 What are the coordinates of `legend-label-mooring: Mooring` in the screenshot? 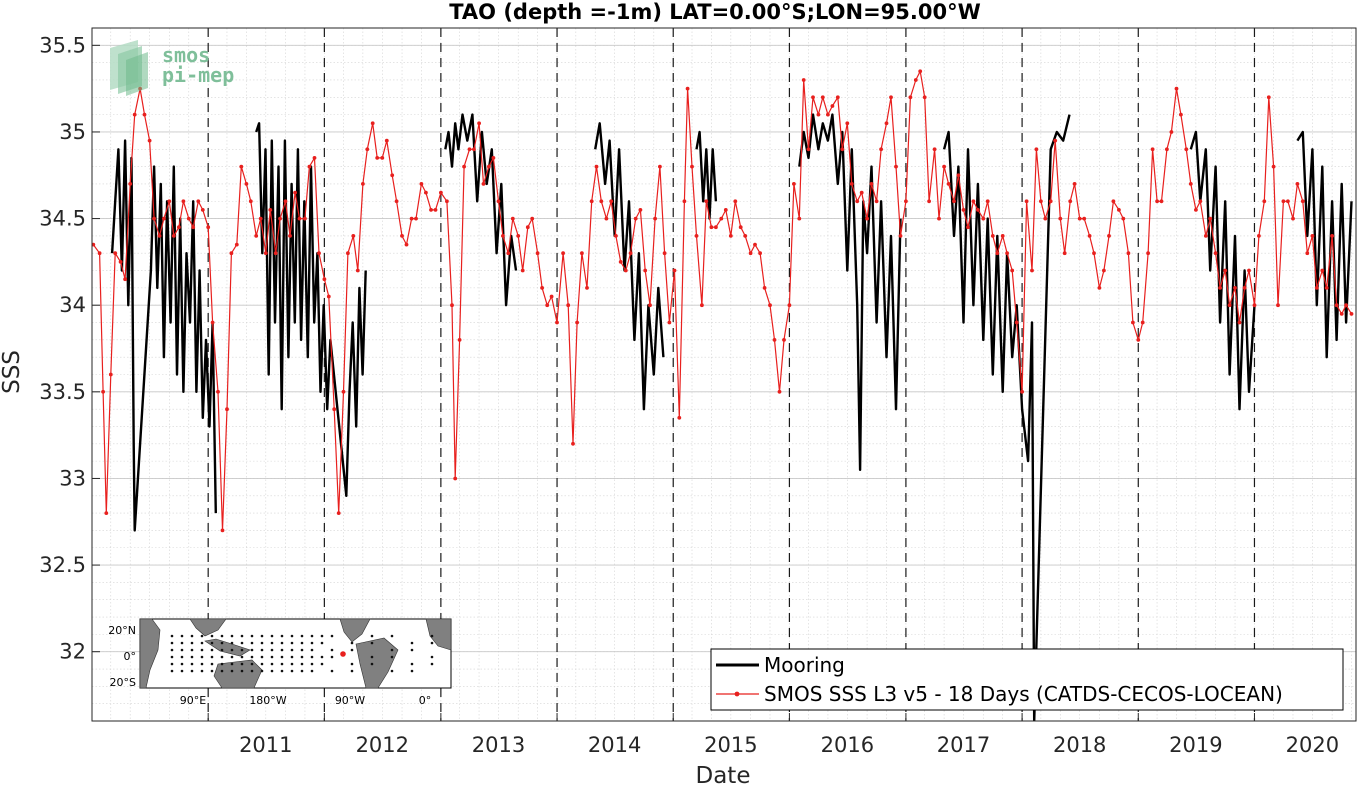 It's located at (804, 665).